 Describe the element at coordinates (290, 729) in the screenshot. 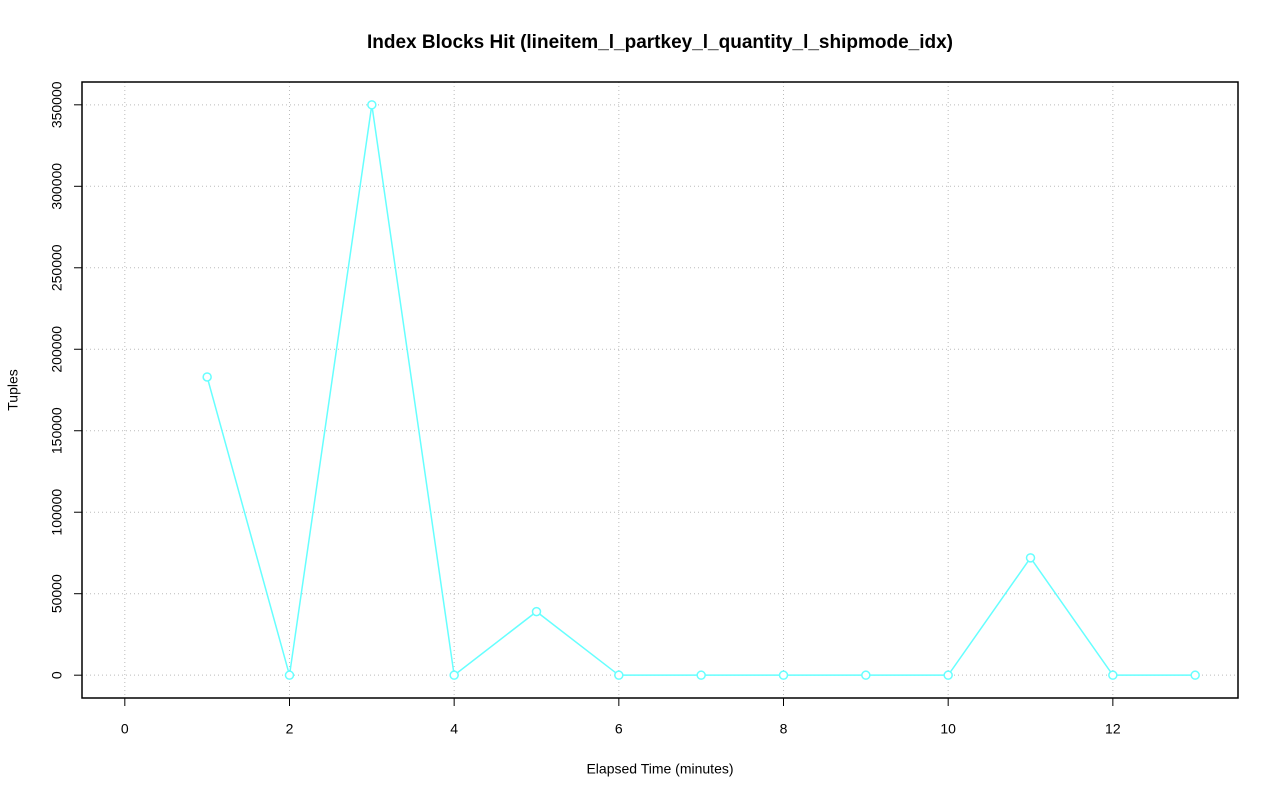

I see `x-tick-label: 2` at that location.